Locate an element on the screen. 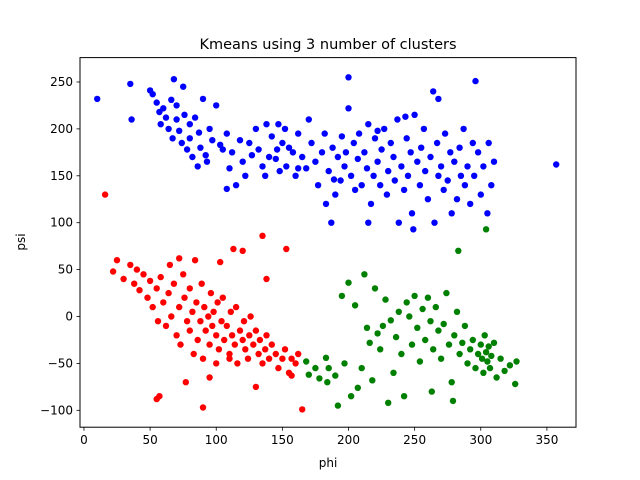 This screenshot has width=640, height=480. x-tick-label: 250 is located at coordinates (414, 440).